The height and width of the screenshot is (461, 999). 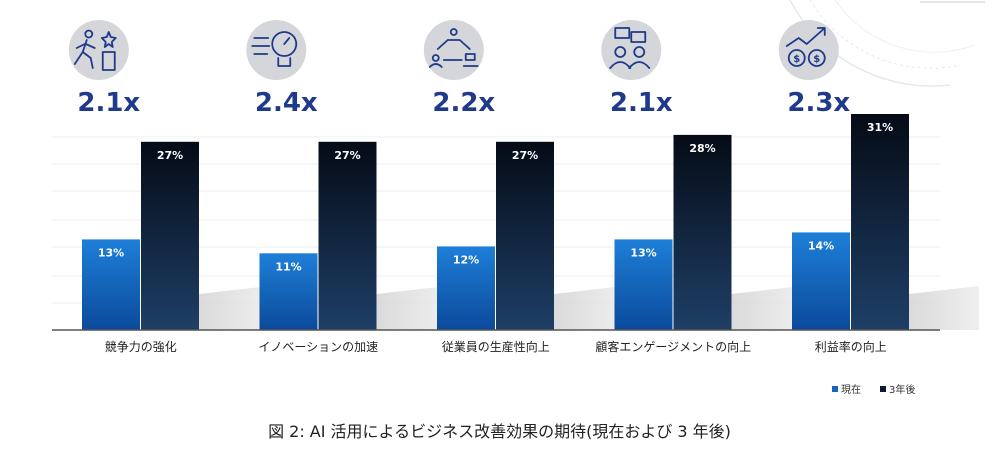 I want to click on category-label: イノベーションの加速, so click(x=318, y=347).